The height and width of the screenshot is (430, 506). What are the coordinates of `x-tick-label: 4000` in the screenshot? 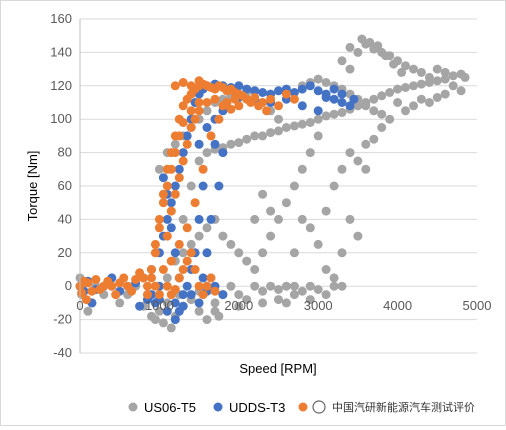 It's located at (397, 305).